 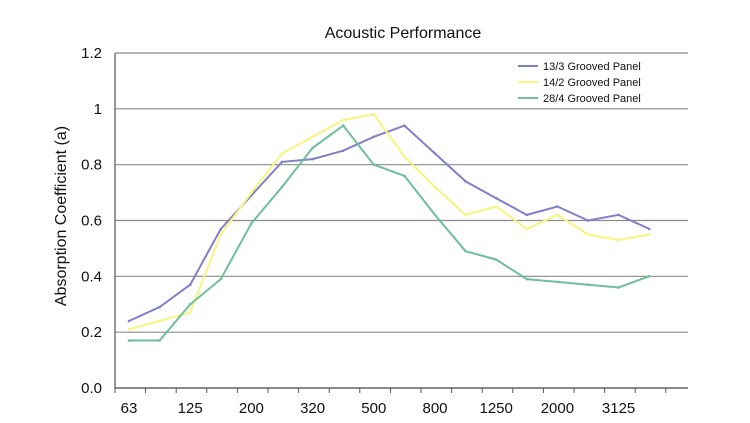 What do you see at coordinates (91, 388) in the screenshot?
I see `y-tick-label: 0.0` at bounding box center [91, 388].